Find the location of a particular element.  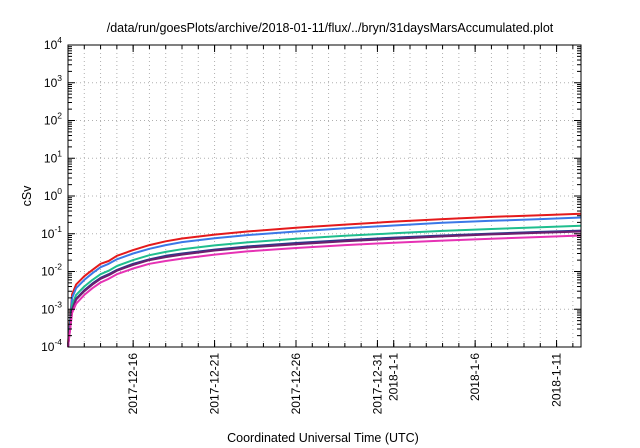

x-tick-label: 2018-1-11 is located at coordinates (557, 380).